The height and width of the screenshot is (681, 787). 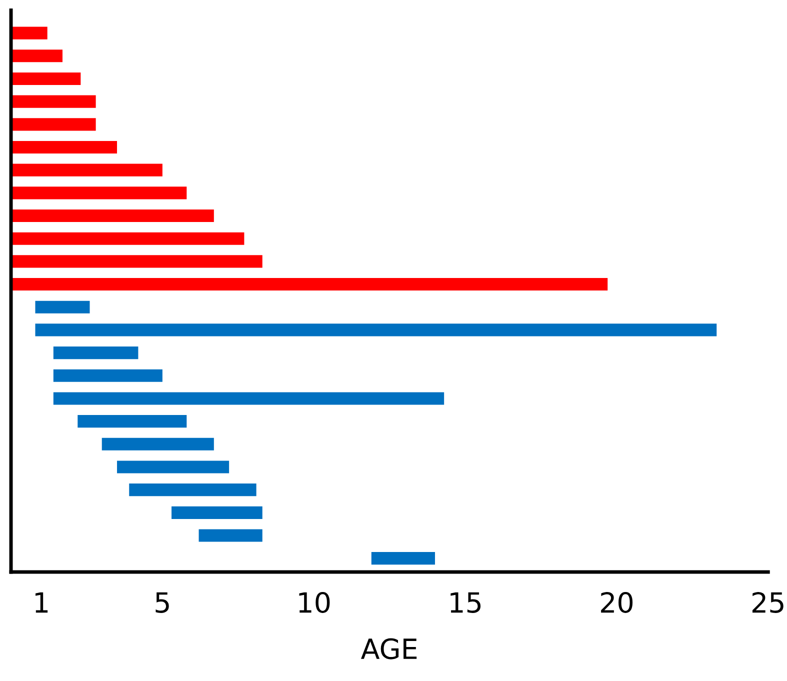 What do you see at coordinates (314, 602) in the screenshot?
I see `x-tick-label: 10` at bounding box center [314, 602].